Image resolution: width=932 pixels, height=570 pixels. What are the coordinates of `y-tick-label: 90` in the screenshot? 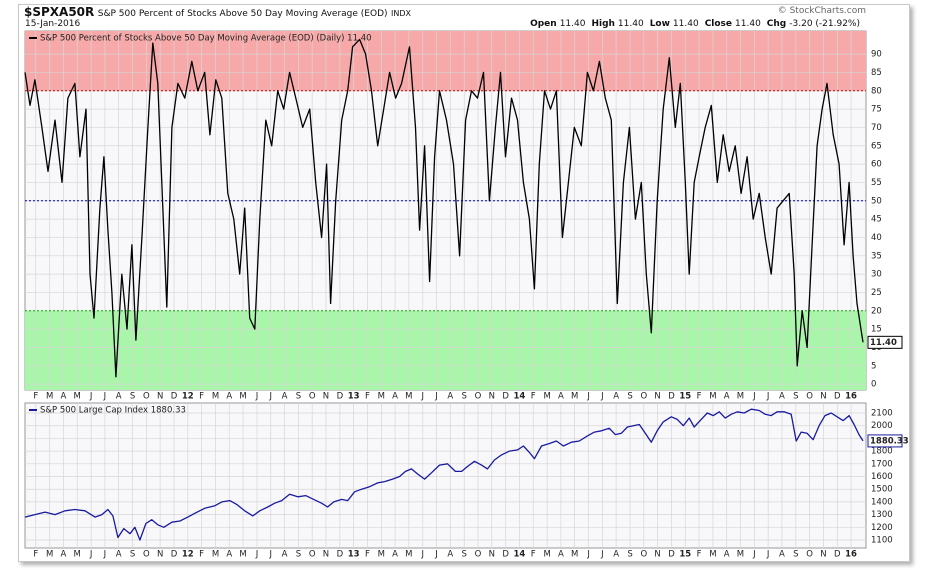 It's located at (876, 55).